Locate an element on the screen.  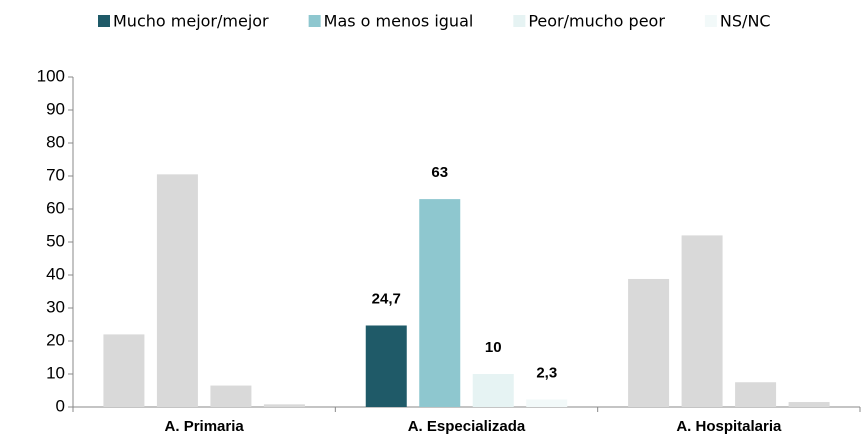
value-label: 24,7 is located at coordinates (386, 298).